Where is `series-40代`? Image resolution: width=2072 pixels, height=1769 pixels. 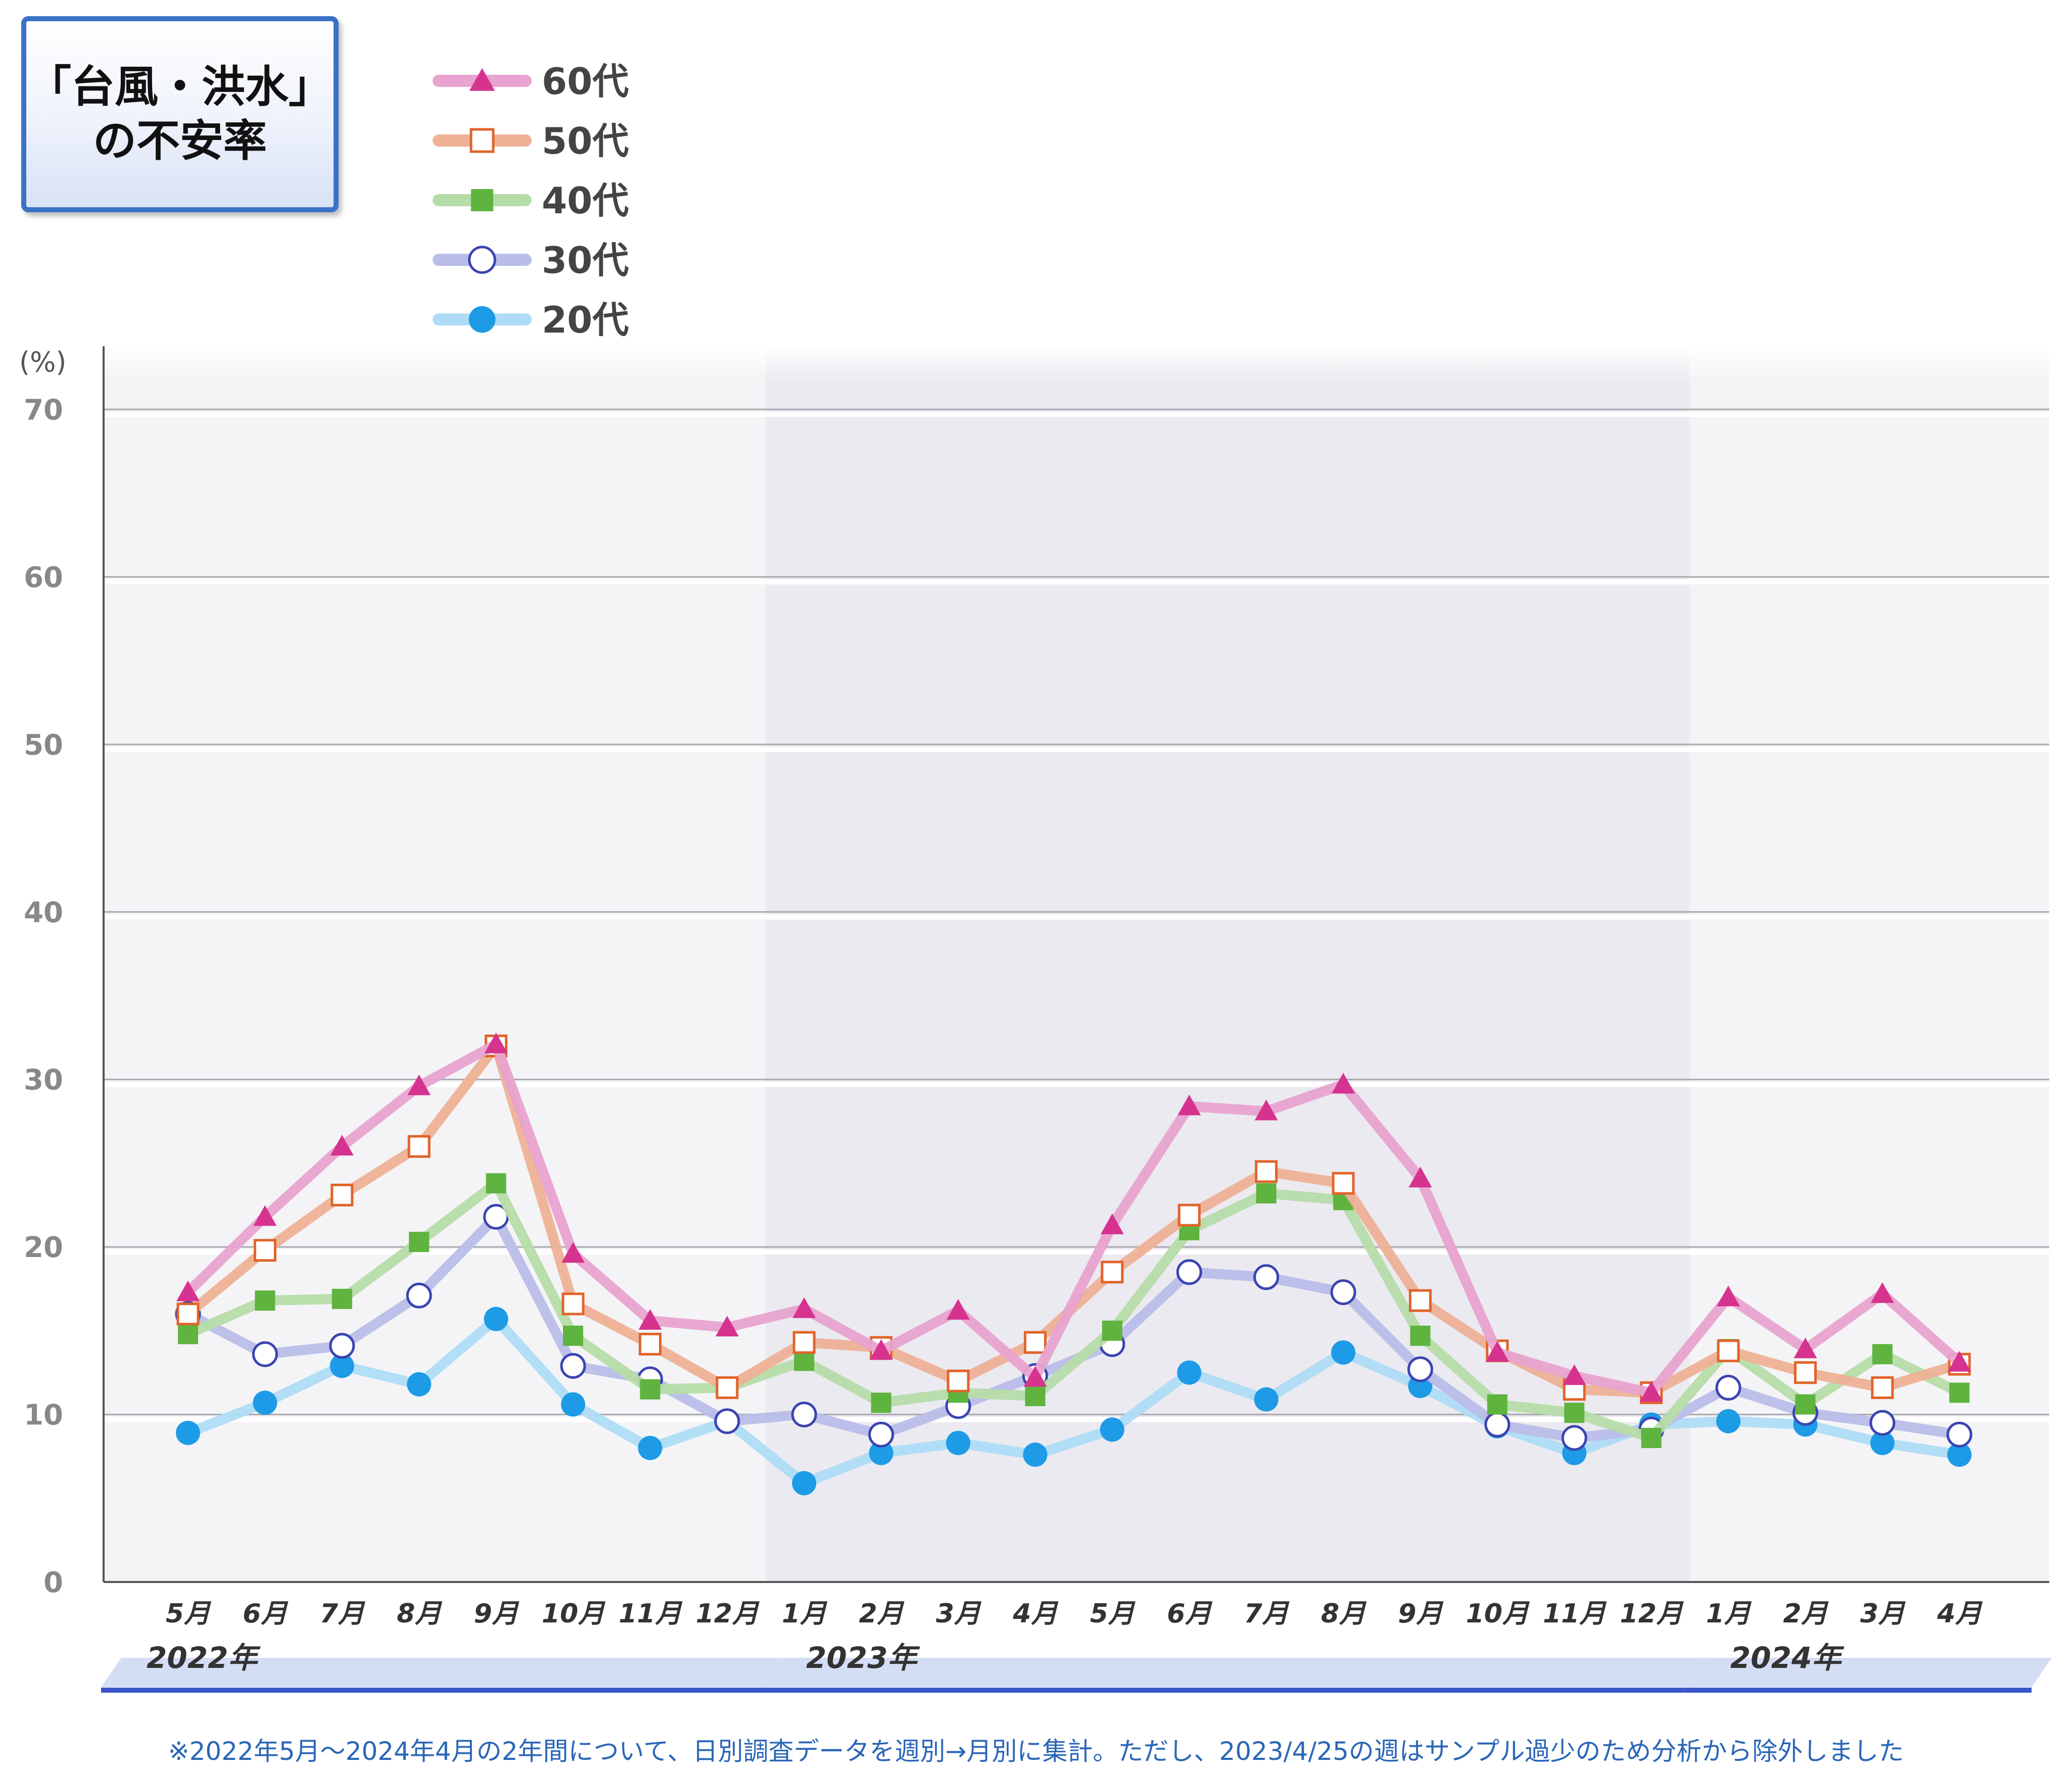
series-40代 is located at coordinates (1074, 1310).